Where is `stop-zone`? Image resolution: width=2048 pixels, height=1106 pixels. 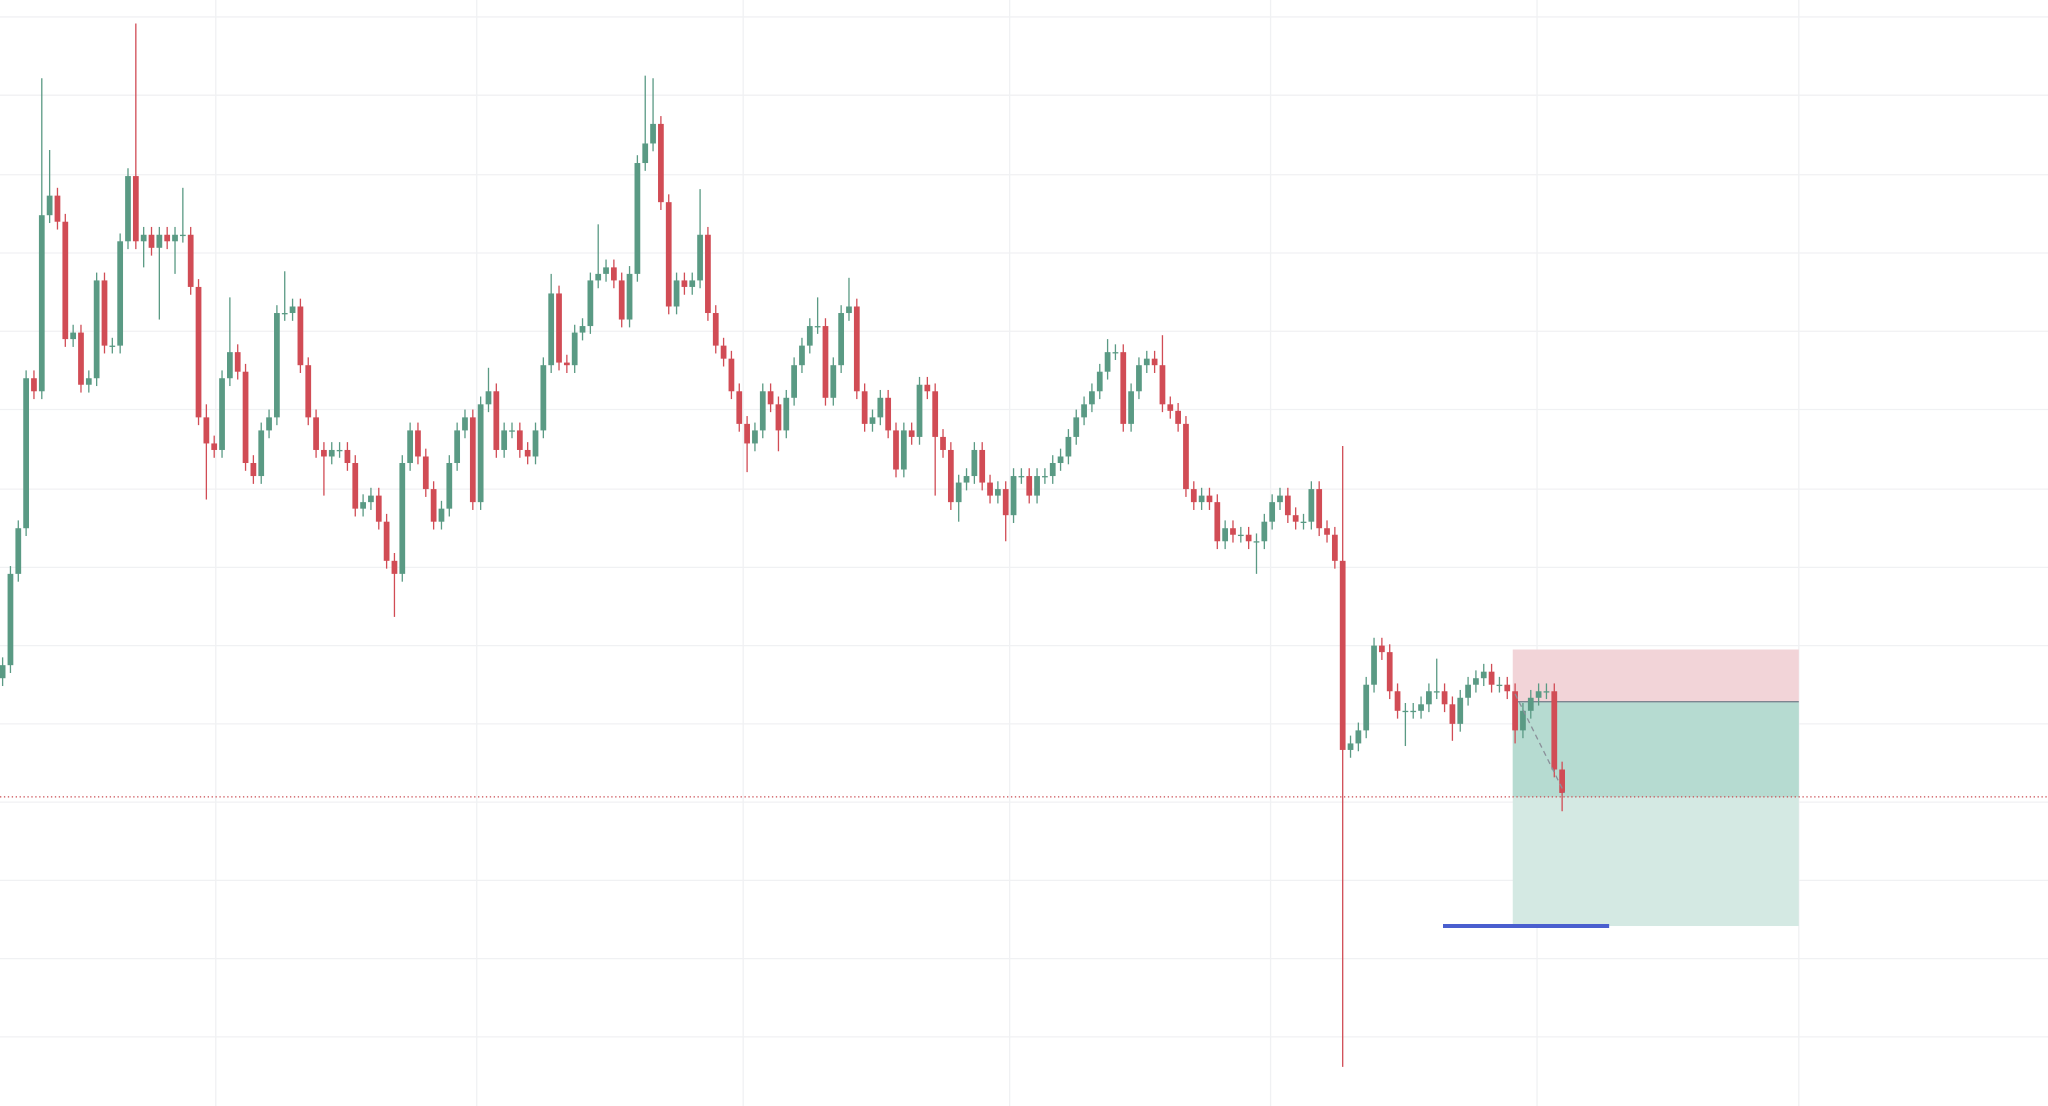
stop-zone is located at coordinates (1655, 675).